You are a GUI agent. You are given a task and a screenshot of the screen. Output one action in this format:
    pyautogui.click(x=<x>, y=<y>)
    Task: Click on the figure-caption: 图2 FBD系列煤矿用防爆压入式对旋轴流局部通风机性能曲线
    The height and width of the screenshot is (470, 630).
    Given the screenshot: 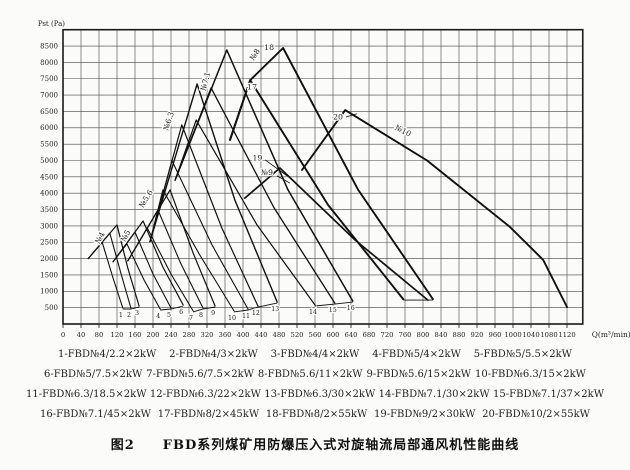 What is the action you would take?
    pyautogui.click(x=315, y=445)
    